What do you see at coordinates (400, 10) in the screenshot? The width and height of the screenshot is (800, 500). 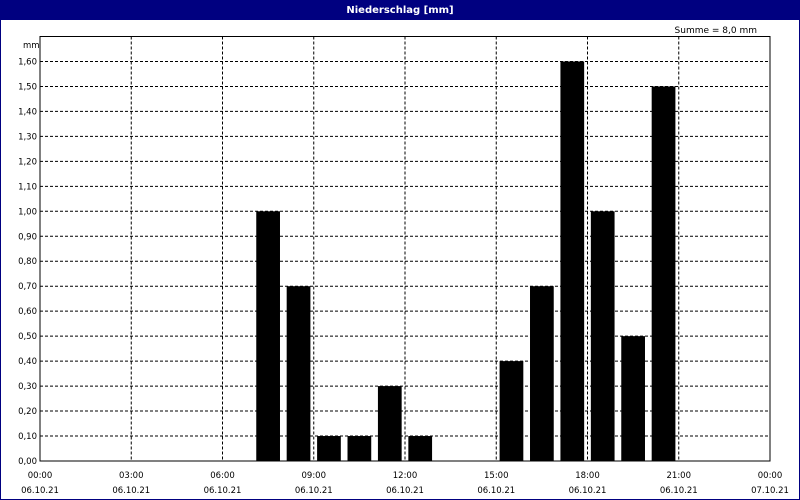 I see `window-title: Niederschlag [mm]` at bounding box center [400, 10].